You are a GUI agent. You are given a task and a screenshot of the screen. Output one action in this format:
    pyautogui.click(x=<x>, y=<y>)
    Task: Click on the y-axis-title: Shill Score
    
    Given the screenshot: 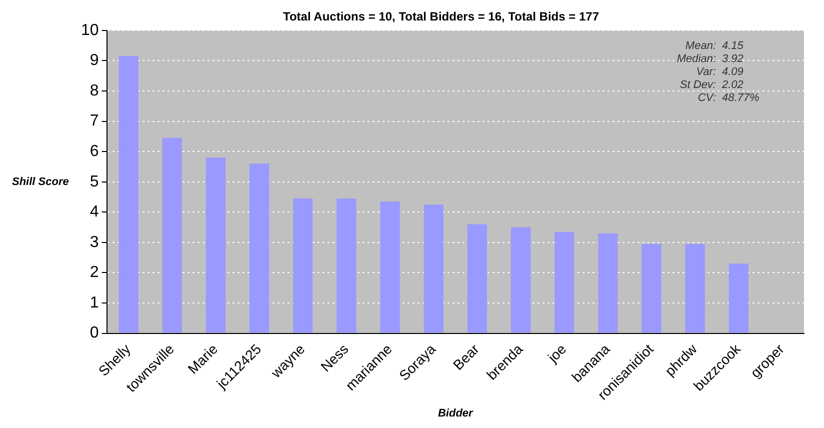 What is the action you would take?
    pyautogui.click(x=40, y=182)
    